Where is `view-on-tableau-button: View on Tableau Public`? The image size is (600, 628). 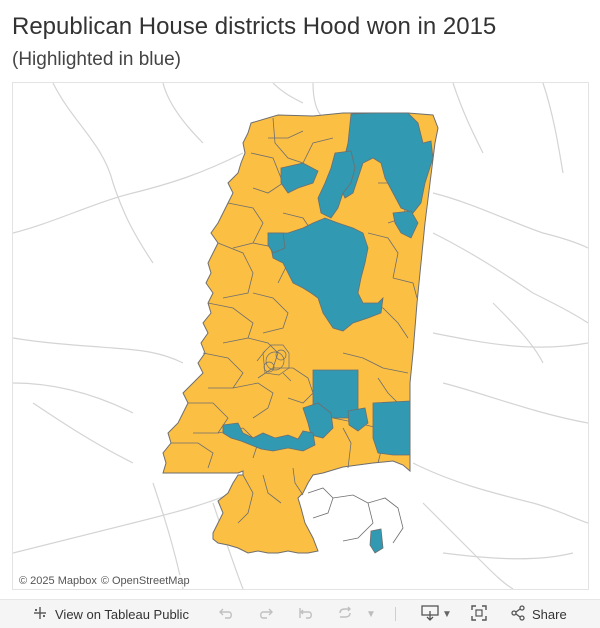
view-on-tableau-button: View on Tableau Public is located at coordinates (111, 614).